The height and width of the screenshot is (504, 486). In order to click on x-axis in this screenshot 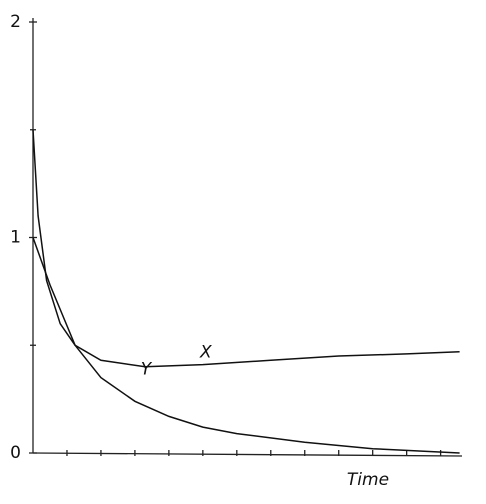, I will do `click(247, 454)`.